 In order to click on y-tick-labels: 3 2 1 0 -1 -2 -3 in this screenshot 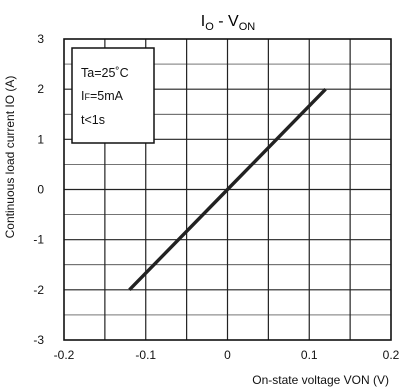, I will do `click(38, 189)`.